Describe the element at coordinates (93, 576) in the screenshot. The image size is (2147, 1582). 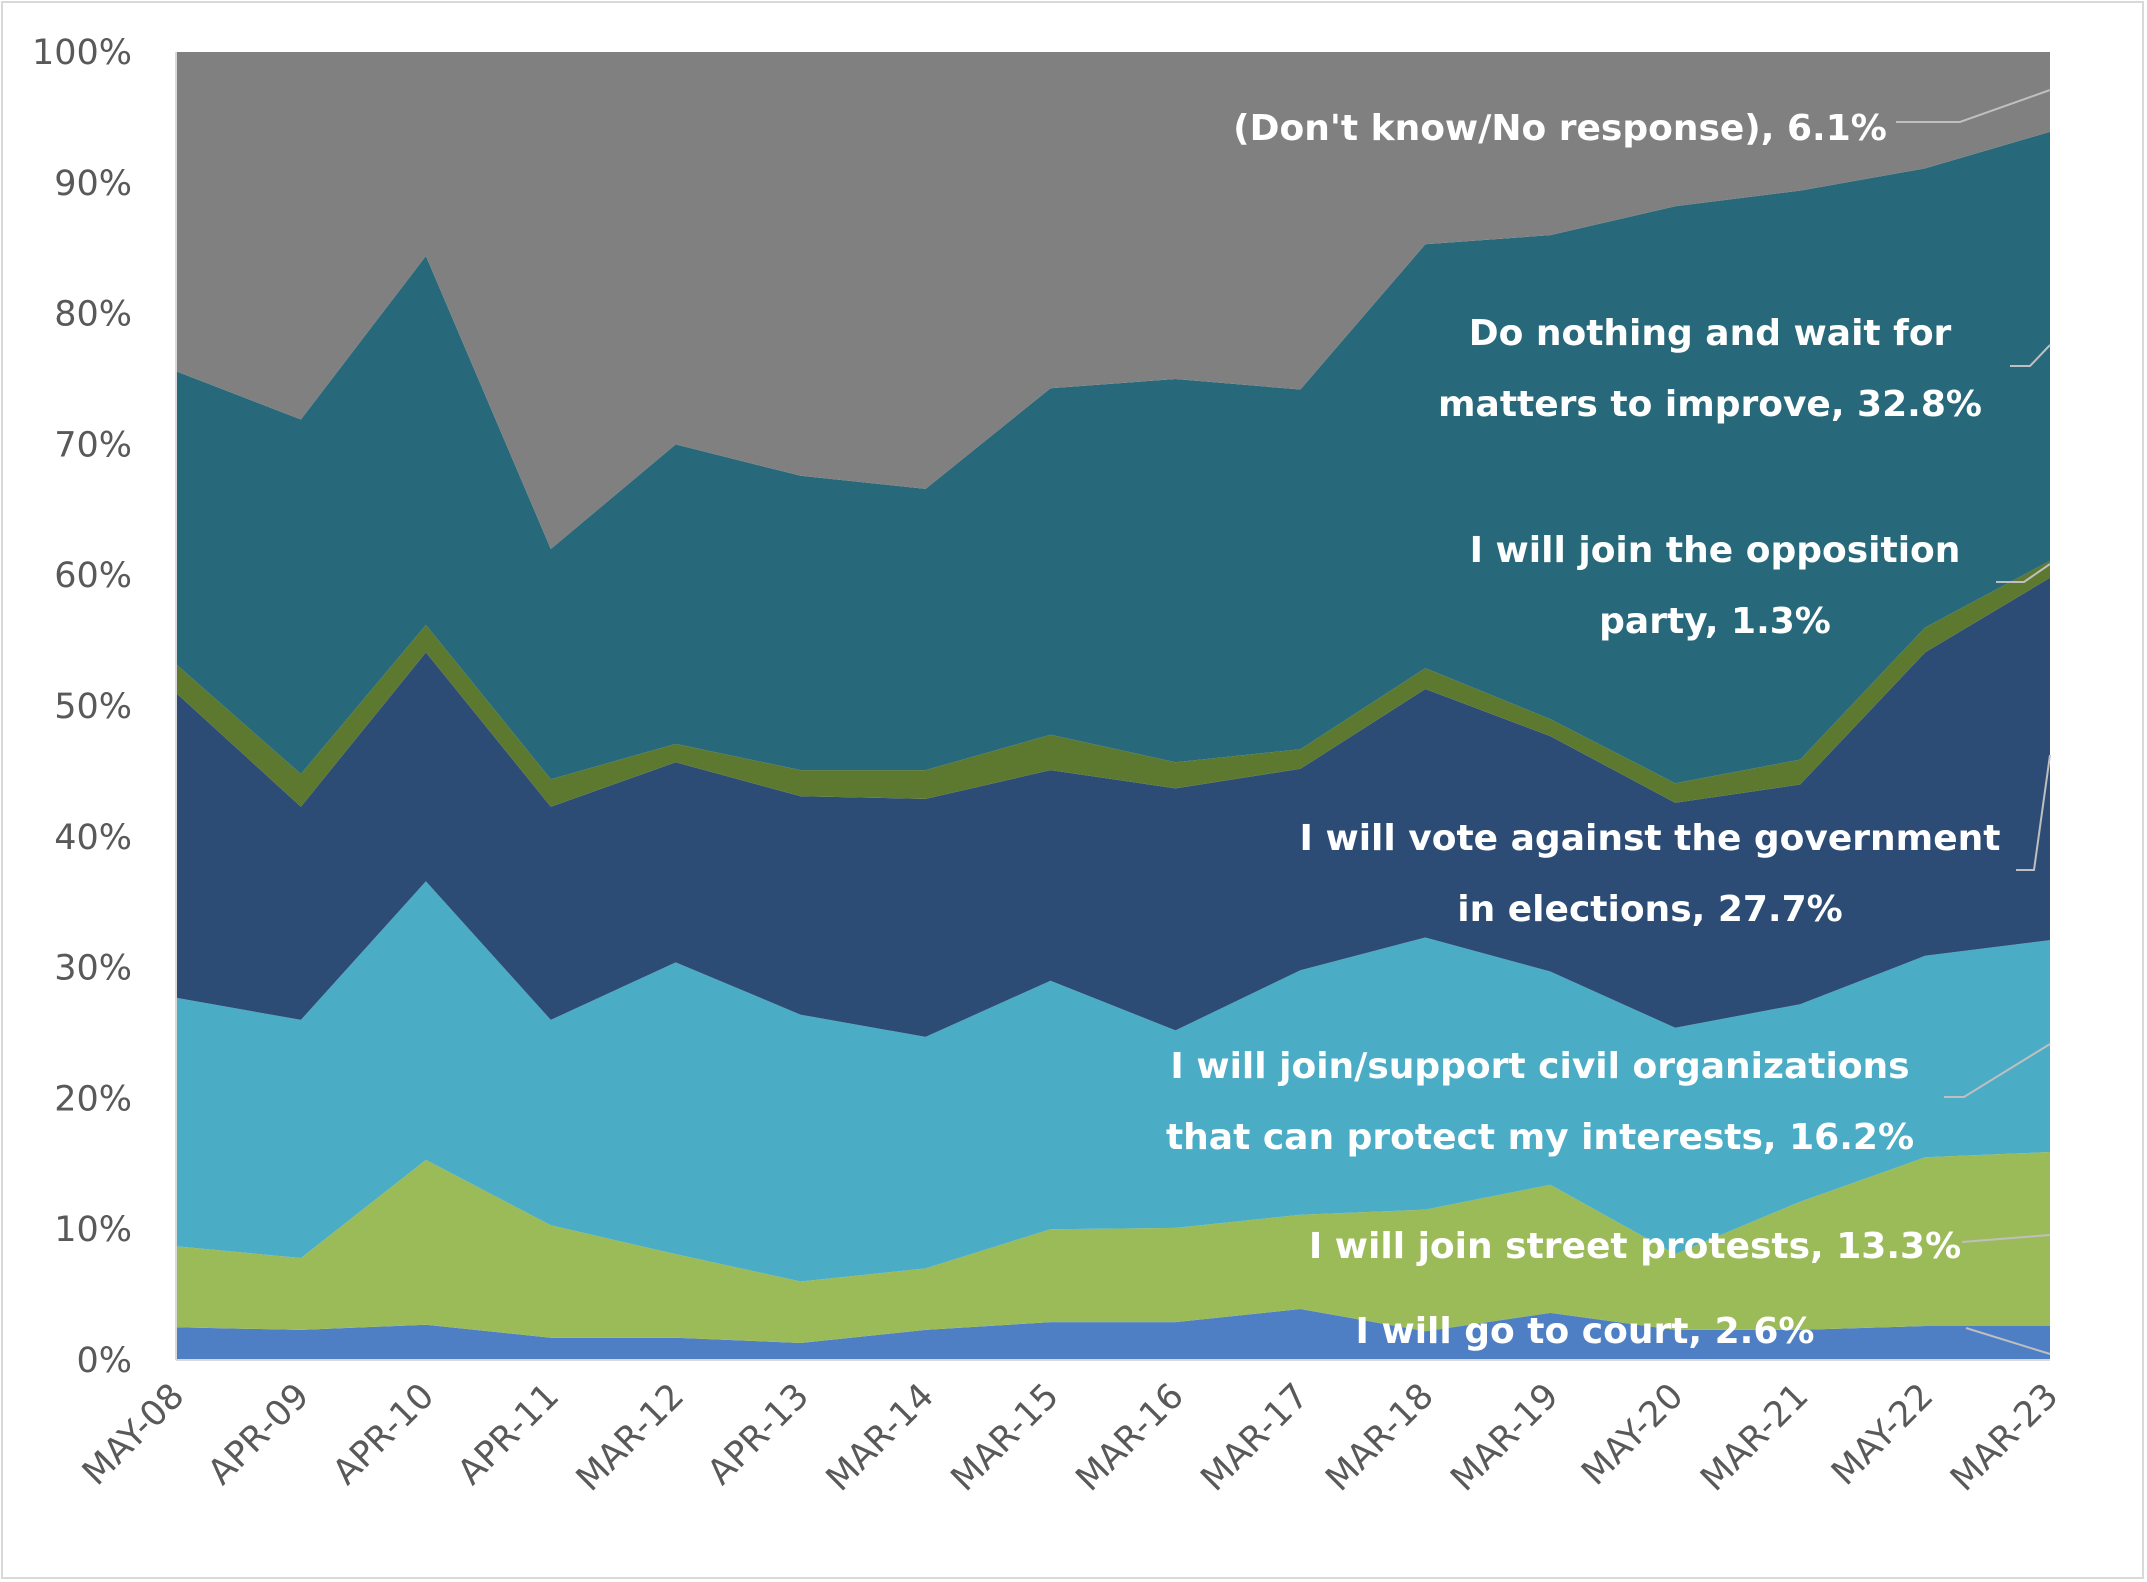
I see `y-tick-label: 60%` at that location.